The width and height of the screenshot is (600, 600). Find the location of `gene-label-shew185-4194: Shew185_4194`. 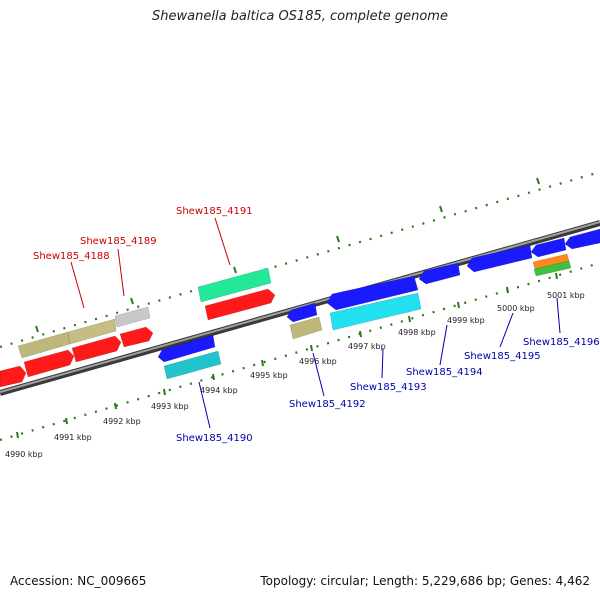

gene-label-shew185-4194: Shew185_4194 is located at coordinates (444, 372).